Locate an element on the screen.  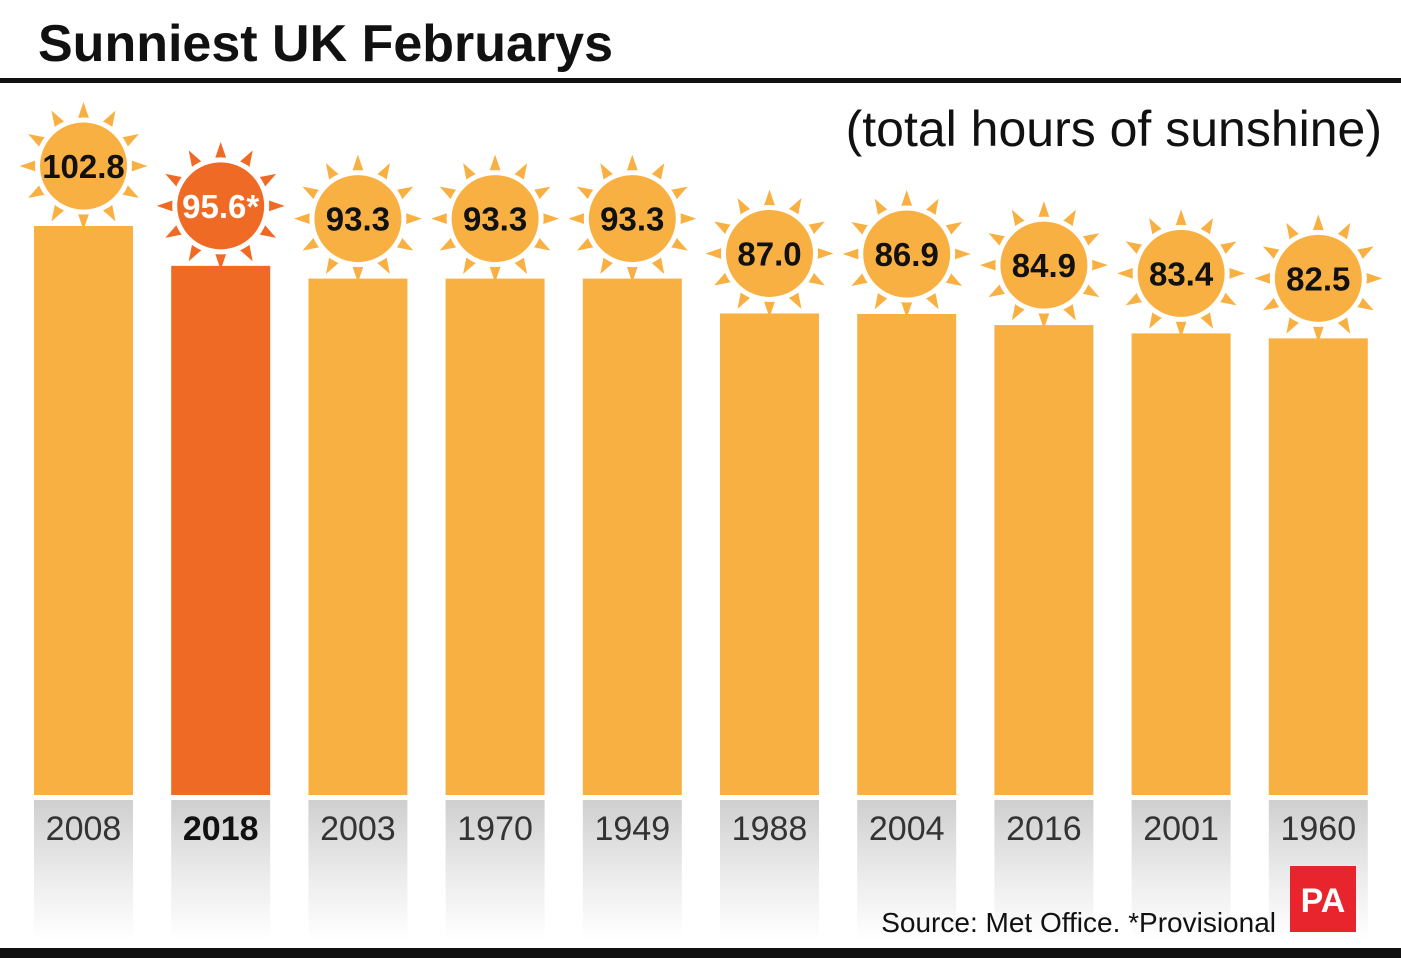
sun-icon-1960 is located at coordinates (1318, 278).